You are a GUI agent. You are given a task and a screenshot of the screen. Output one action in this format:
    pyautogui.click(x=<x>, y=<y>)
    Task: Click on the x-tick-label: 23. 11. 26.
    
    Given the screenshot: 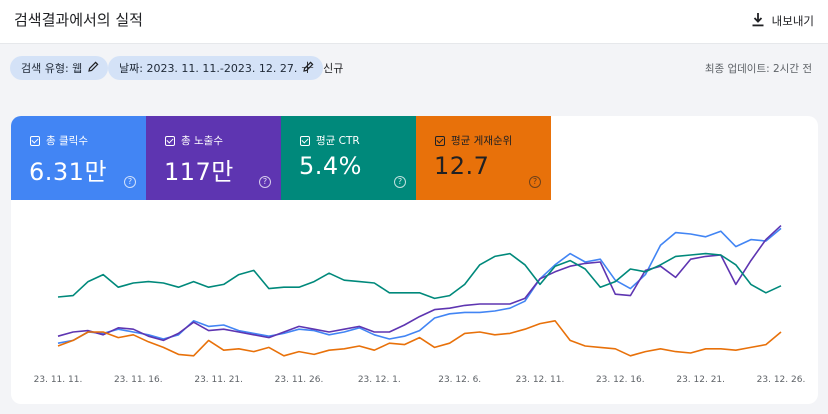 What is the action you would take?
    pyautogui.click(x=299, y=380)
    